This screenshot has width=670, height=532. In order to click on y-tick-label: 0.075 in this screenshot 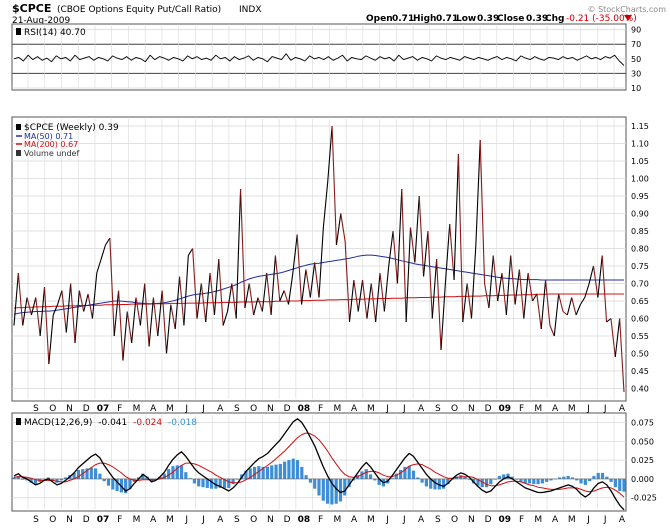, I will do `click(642, 423)`.